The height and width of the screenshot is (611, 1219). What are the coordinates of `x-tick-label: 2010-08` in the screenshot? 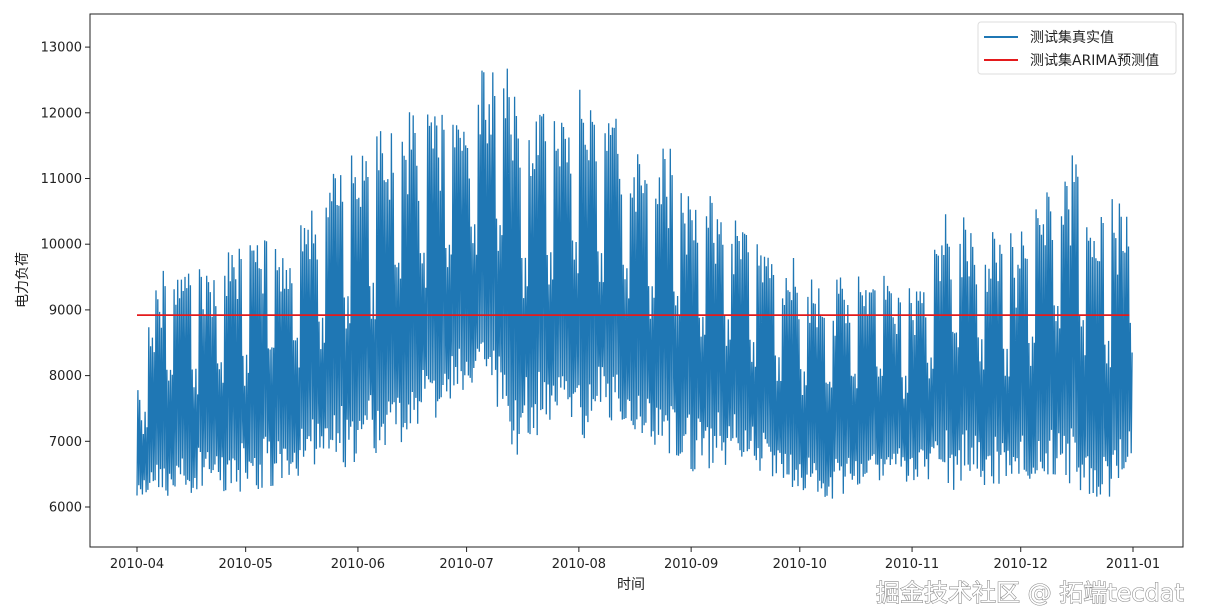 It's located at (579, 564).